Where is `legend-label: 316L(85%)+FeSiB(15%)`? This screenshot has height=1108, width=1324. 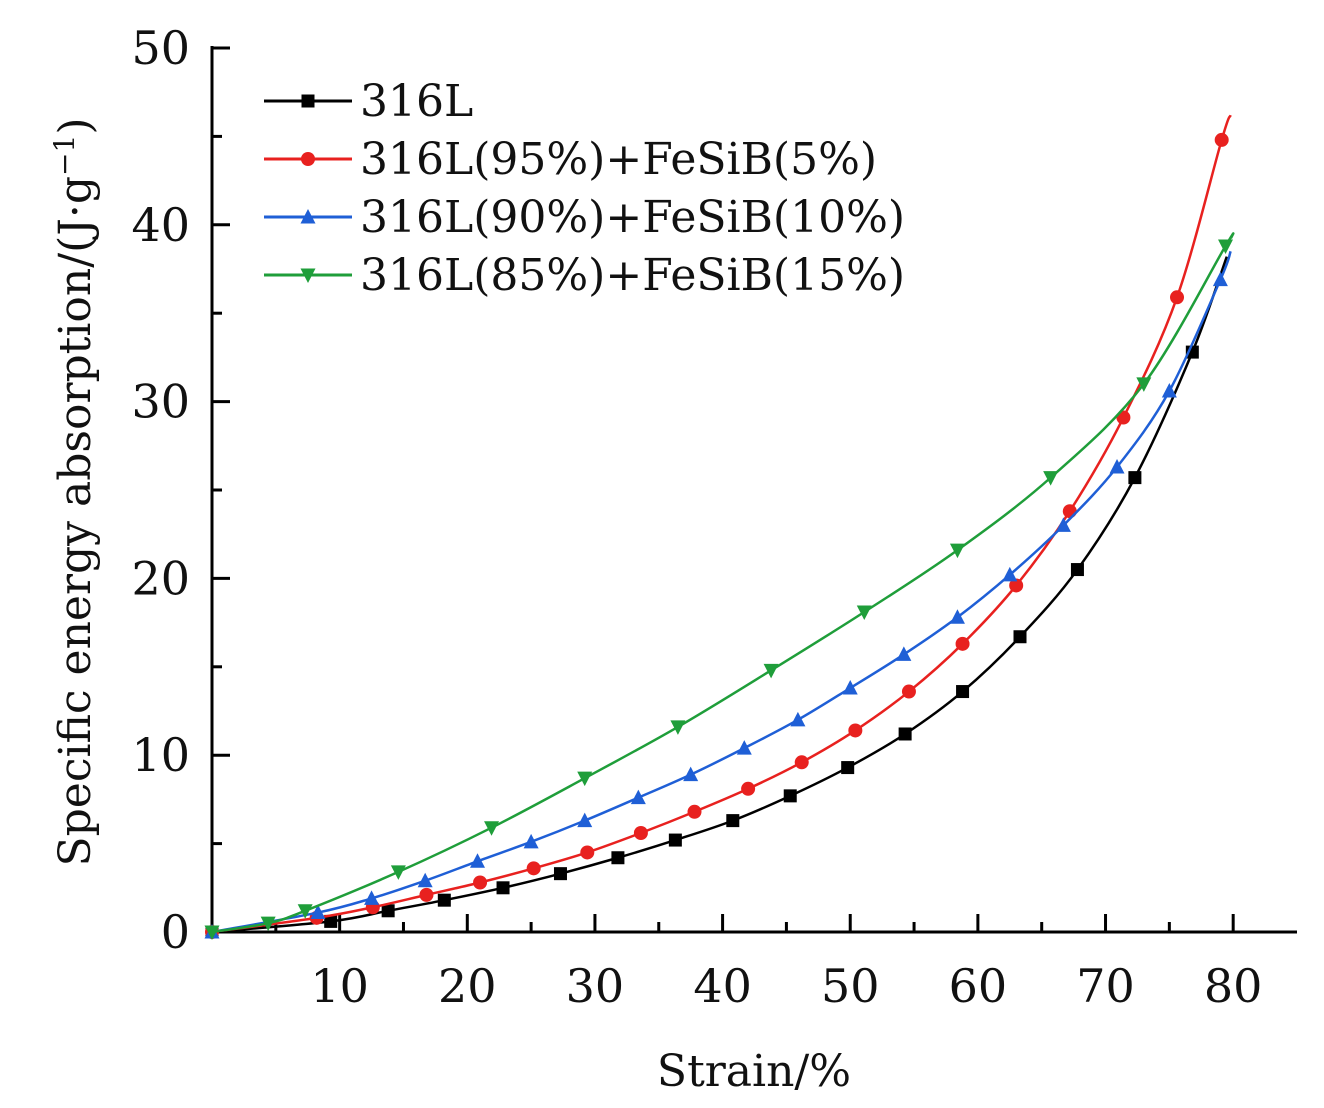 legend-label: 316L(85%)+FeSiB(15%) is located at coordinates (632, 275).